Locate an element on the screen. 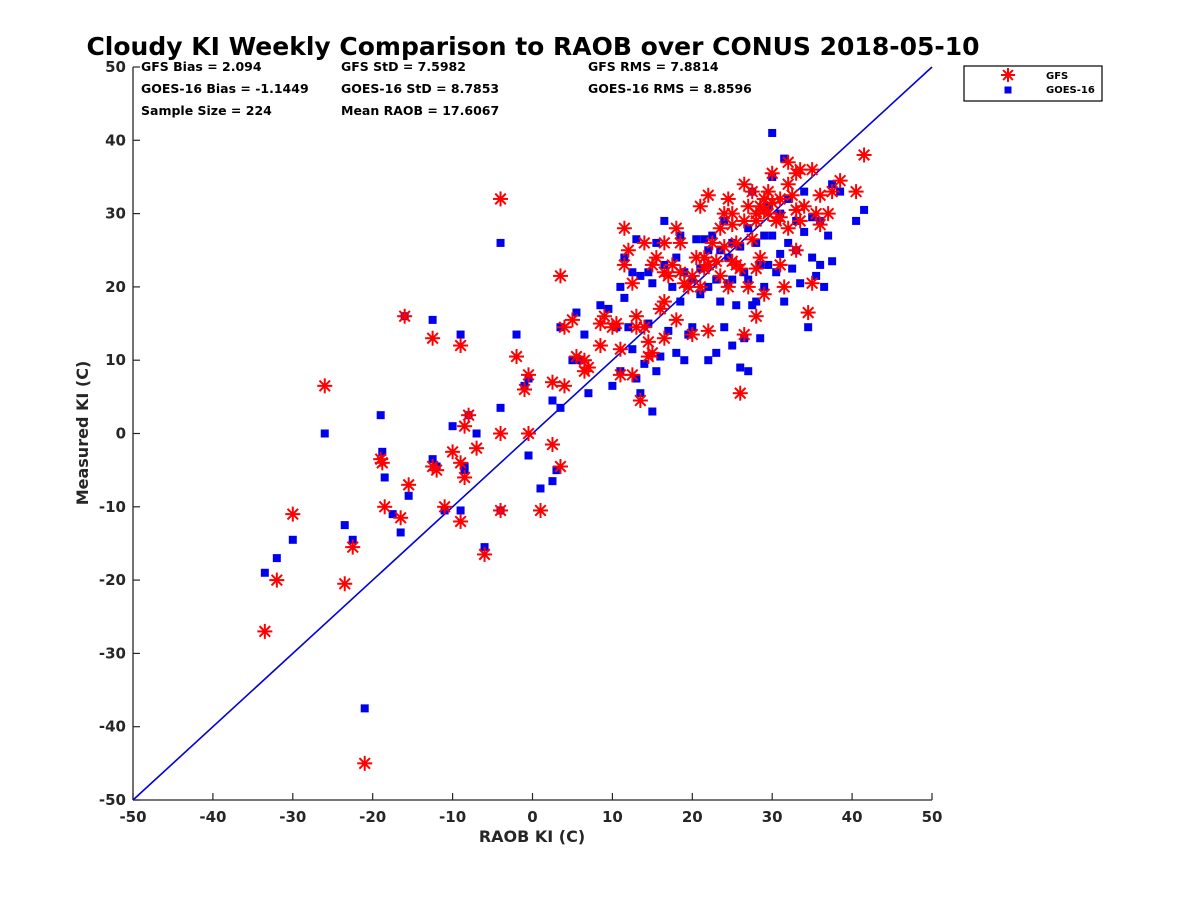 This screenshot has width=1200, height=900. legend-box is located at coordinates (1033, 83).